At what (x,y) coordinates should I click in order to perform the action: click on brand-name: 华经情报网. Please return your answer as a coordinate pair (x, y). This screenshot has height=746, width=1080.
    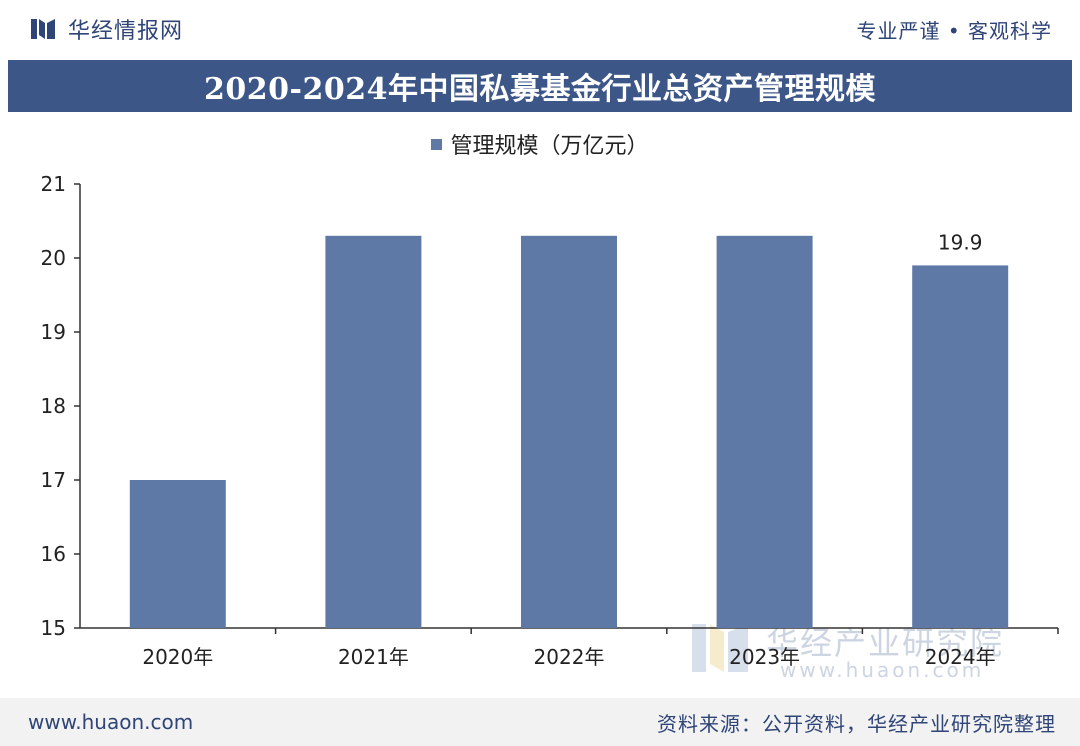
    Looking at the image, I should click on (126, 31).